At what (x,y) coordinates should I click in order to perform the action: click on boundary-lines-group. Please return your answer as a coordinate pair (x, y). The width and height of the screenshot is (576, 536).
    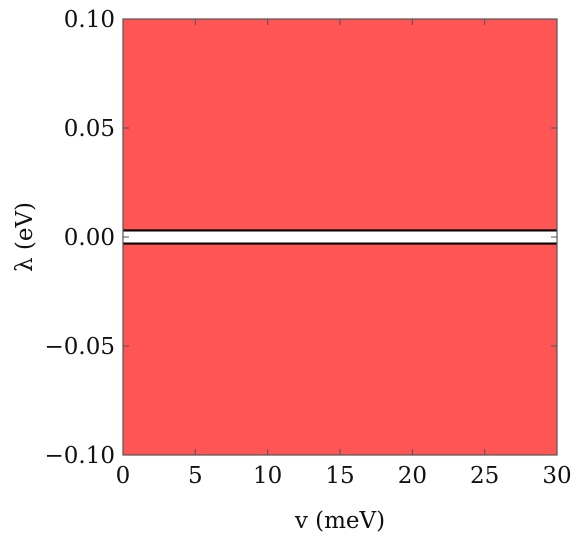
    Looking at the image, I should click on (340, 237).